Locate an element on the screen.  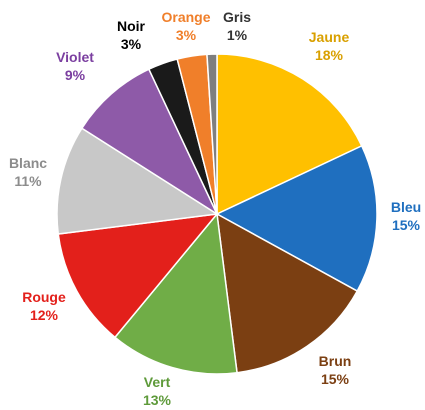
pie-label-bleu: Bleu is located at coordinates (406, 207).